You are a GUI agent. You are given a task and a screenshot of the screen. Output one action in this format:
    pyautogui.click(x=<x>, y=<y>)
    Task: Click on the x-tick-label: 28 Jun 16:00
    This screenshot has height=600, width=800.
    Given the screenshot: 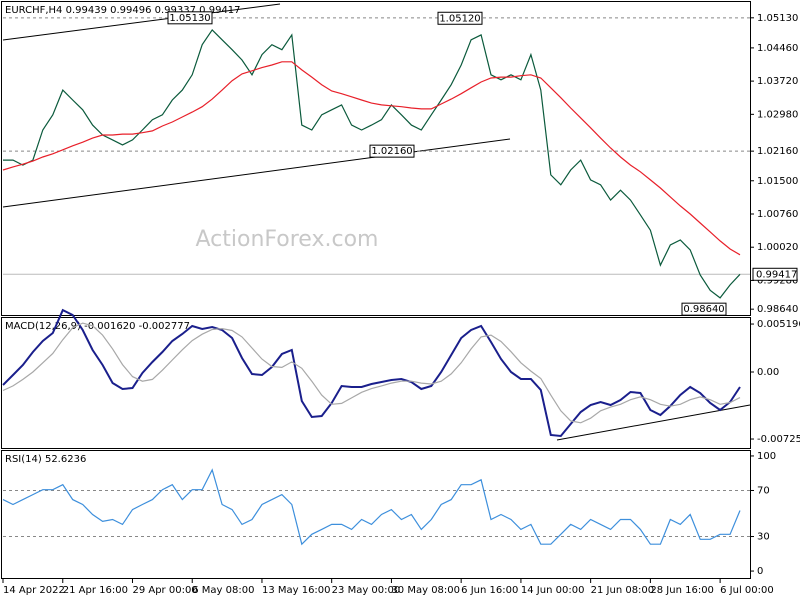 What is the action you would take?
    pyautogui.click(x=682, y=590)
    